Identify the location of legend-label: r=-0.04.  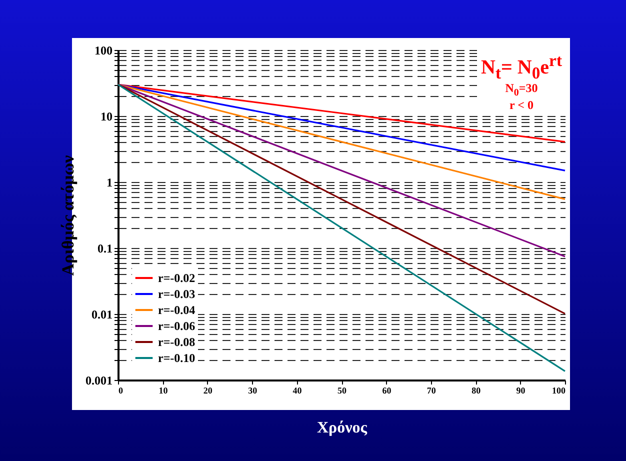
(177, 310).